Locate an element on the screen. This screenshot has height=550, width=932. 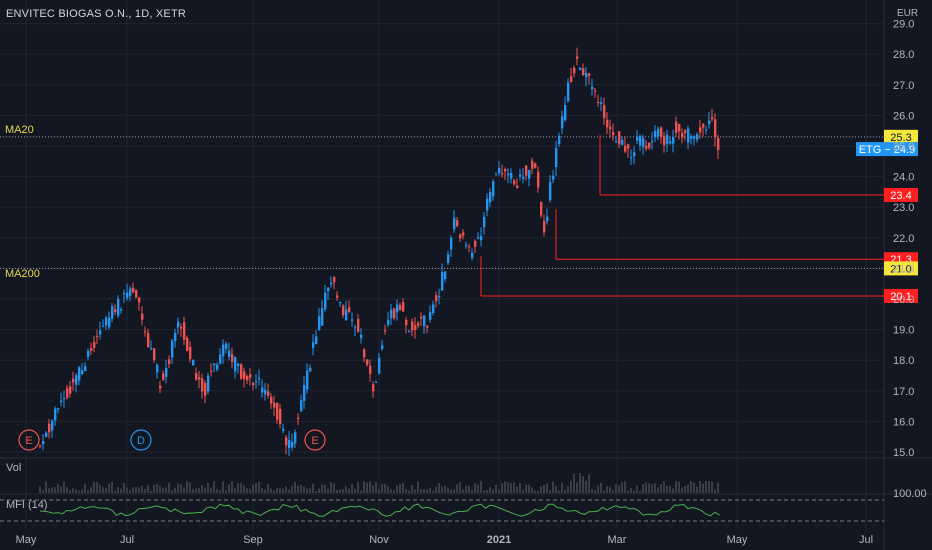
y-tick-label: 16.0 is located at coordinates (903, 422).